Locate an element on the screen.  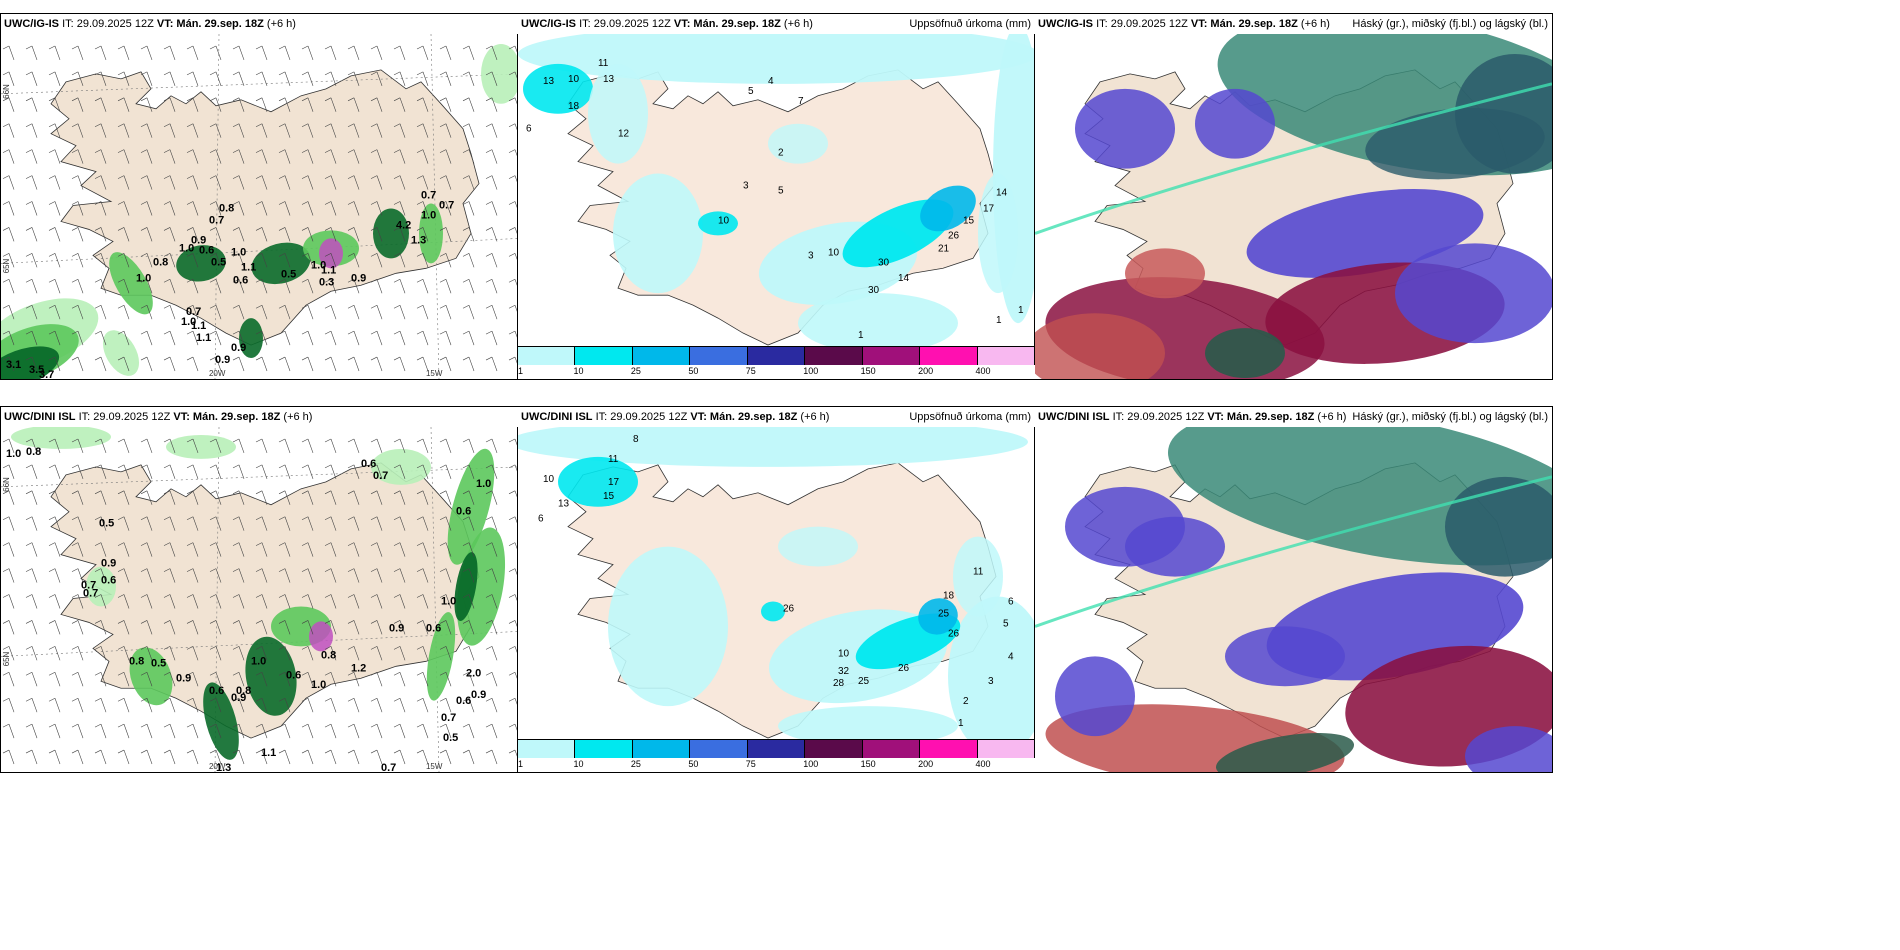
precip-value-label: 11 is located at coordinates (603, 63).